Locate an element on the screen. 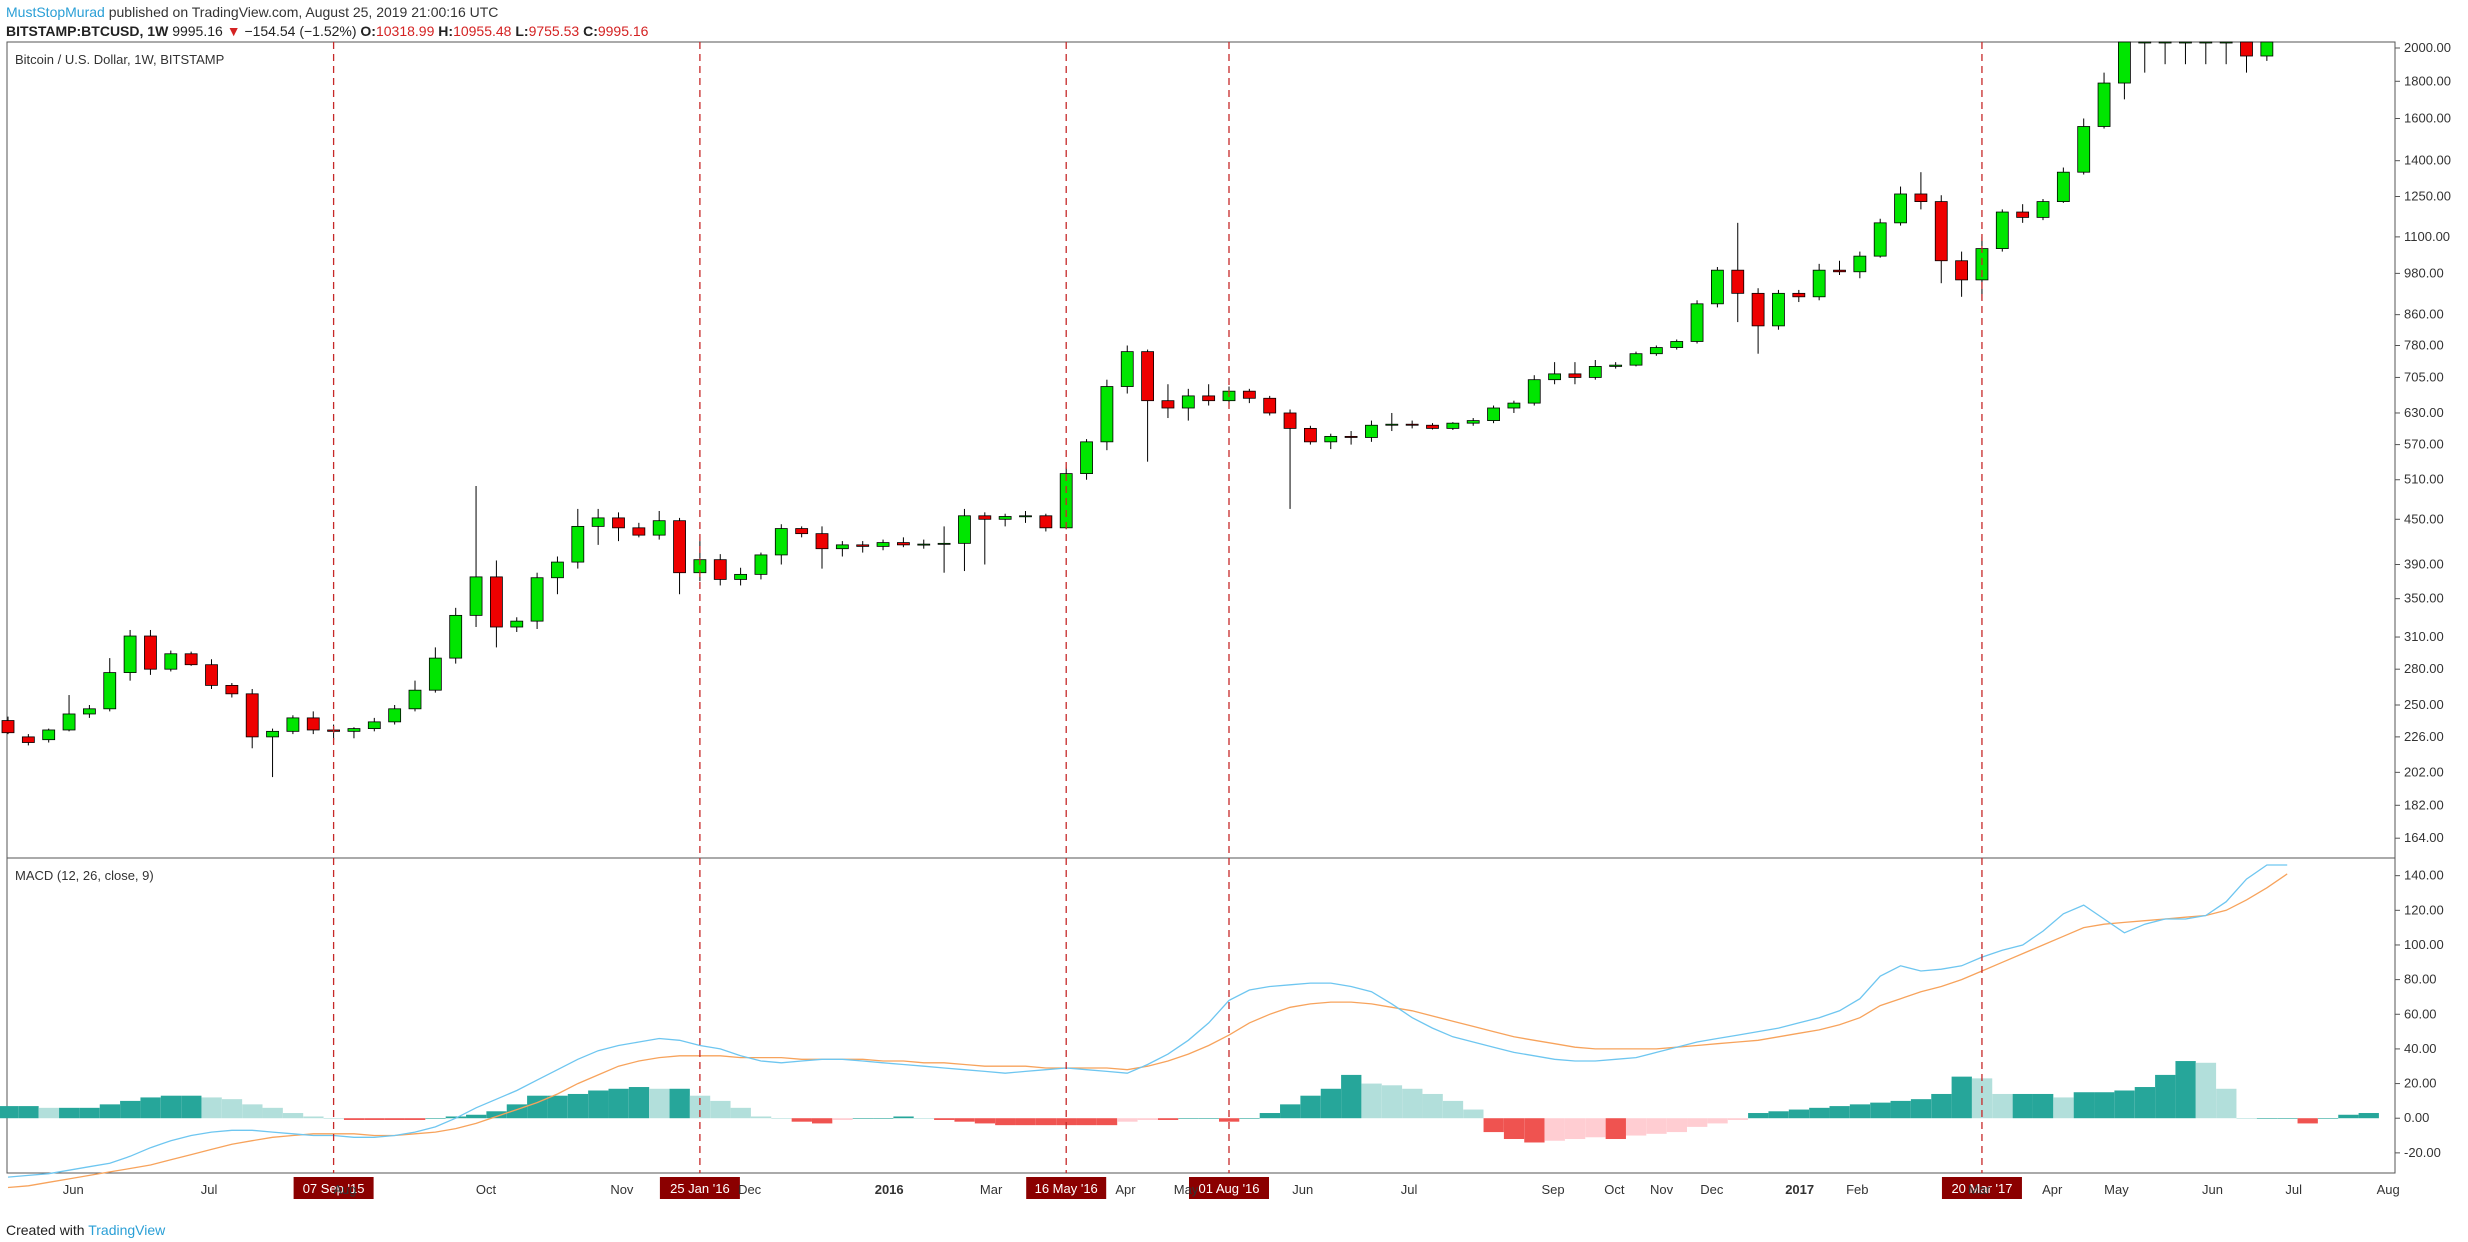 The width and height of the screenshot is (2468, 1242). time-tick-label: Nov is located at coordinates (622, 1189).